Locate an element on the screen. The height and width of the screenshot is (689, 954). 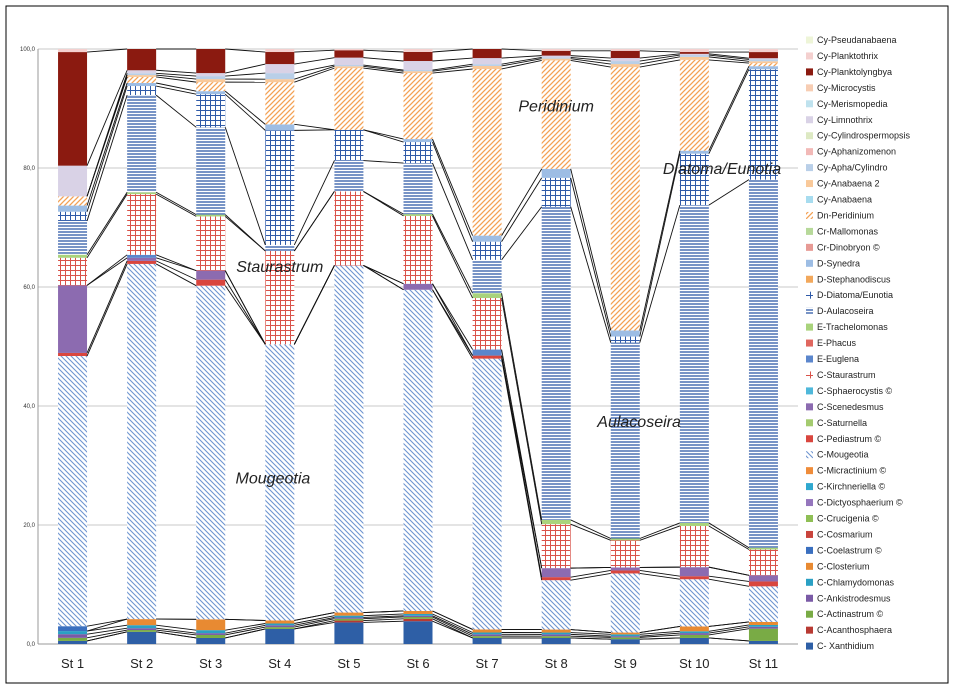
legend-label: C-Crucigenia © is located at coordinates (848, 519).